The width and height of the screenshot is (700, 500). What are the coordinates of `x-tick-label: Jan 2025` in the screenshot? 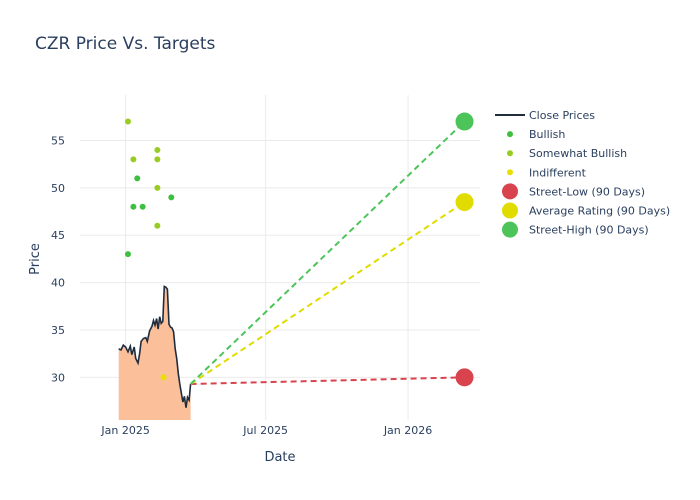 It's located at (124, 430).